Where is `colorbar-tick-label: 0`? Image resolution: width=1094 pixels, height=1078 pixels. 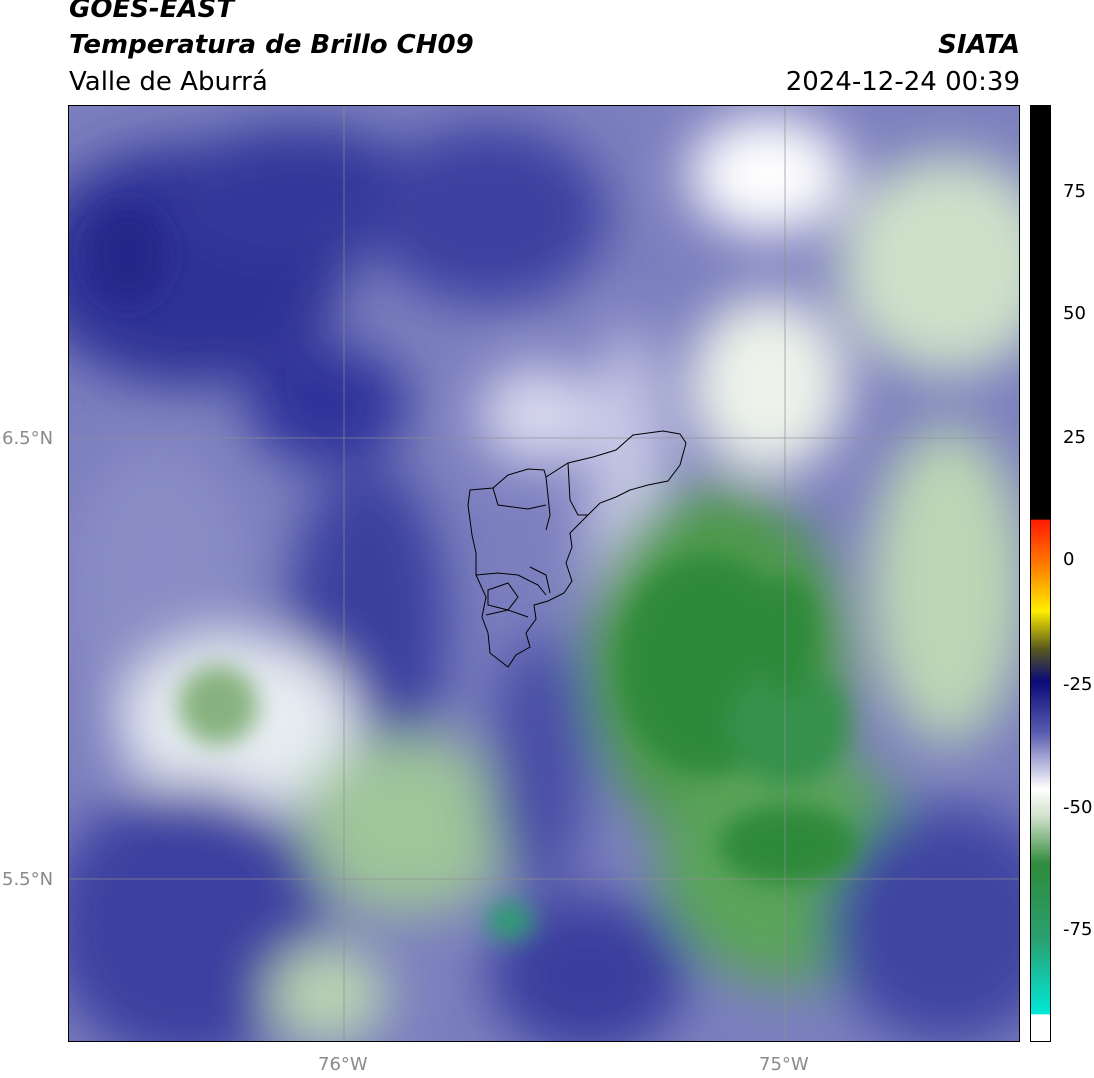 colorbar-tick-label: 0 is located at coordinates (1069, 559).